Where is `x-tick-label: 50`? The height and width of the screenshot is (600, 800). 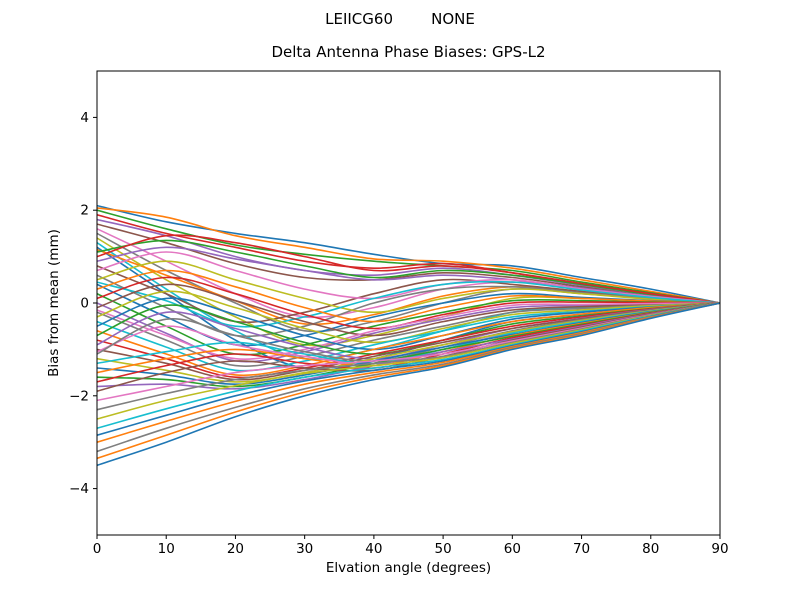
x-tick-label: 50 is located at coordinates (443, 549).